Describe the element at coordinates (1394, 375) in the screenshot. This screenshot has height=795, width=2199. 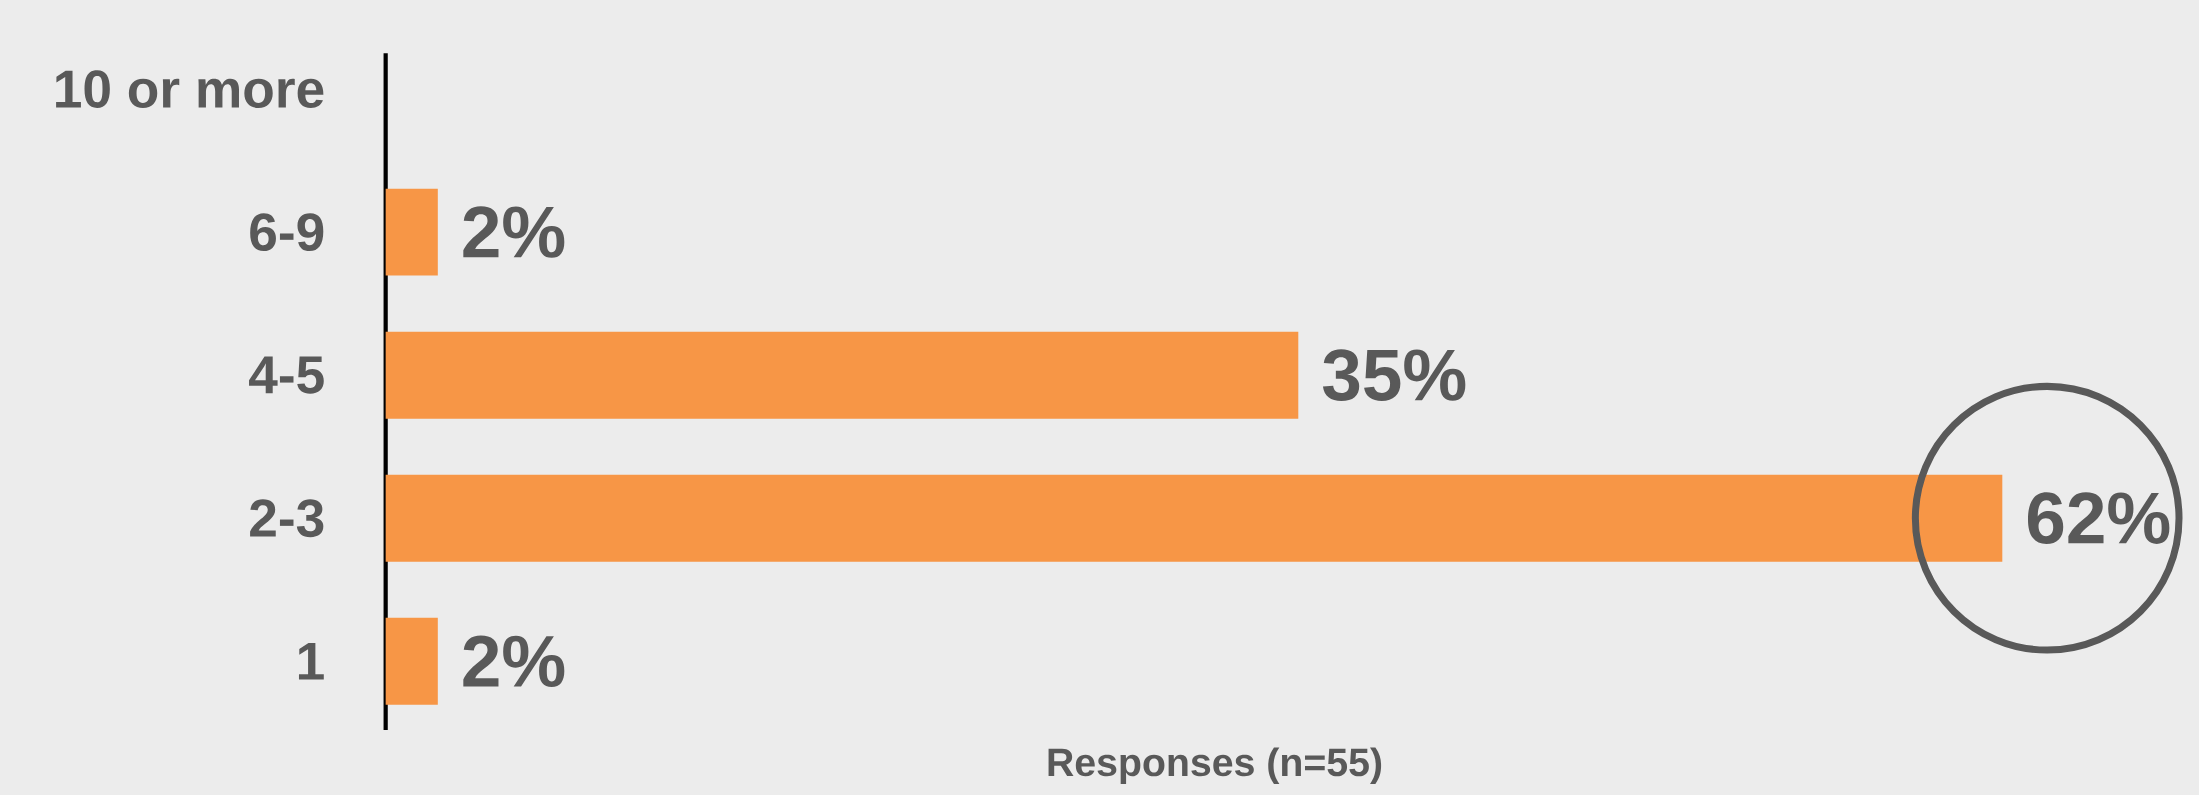
I see `data-label: 35%` at that location.